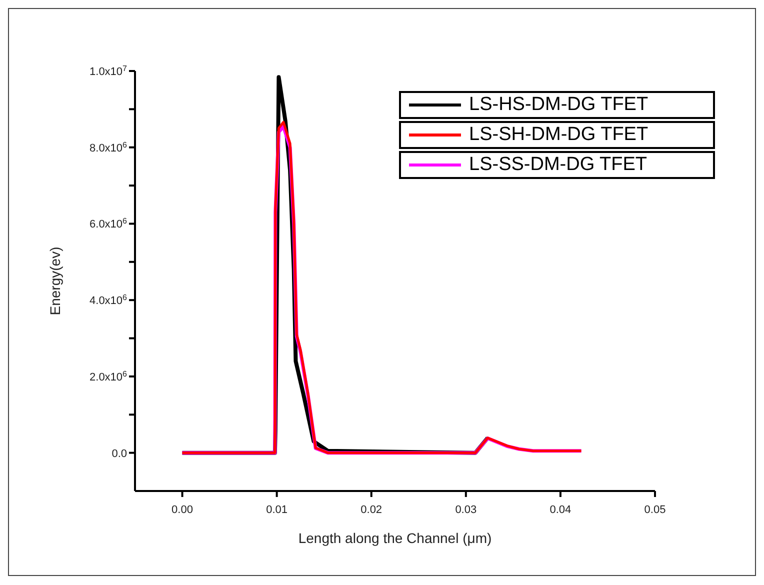 Image resolution: width=764 pixels, height=585 pixels. Describe the element at coordinates (277, 510) in the screenshot. I see `x-tick-label: 0.01` at that location.